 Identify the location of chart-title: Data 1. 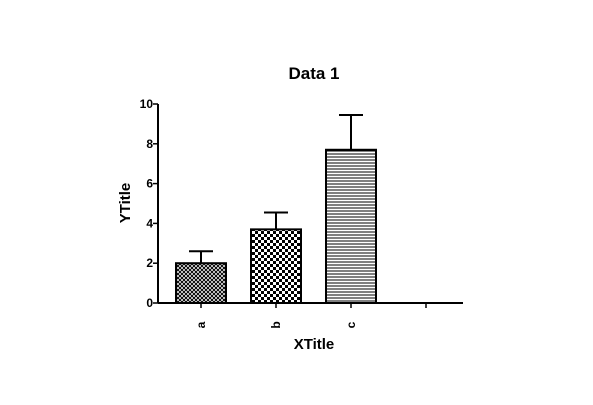
(313, 73).